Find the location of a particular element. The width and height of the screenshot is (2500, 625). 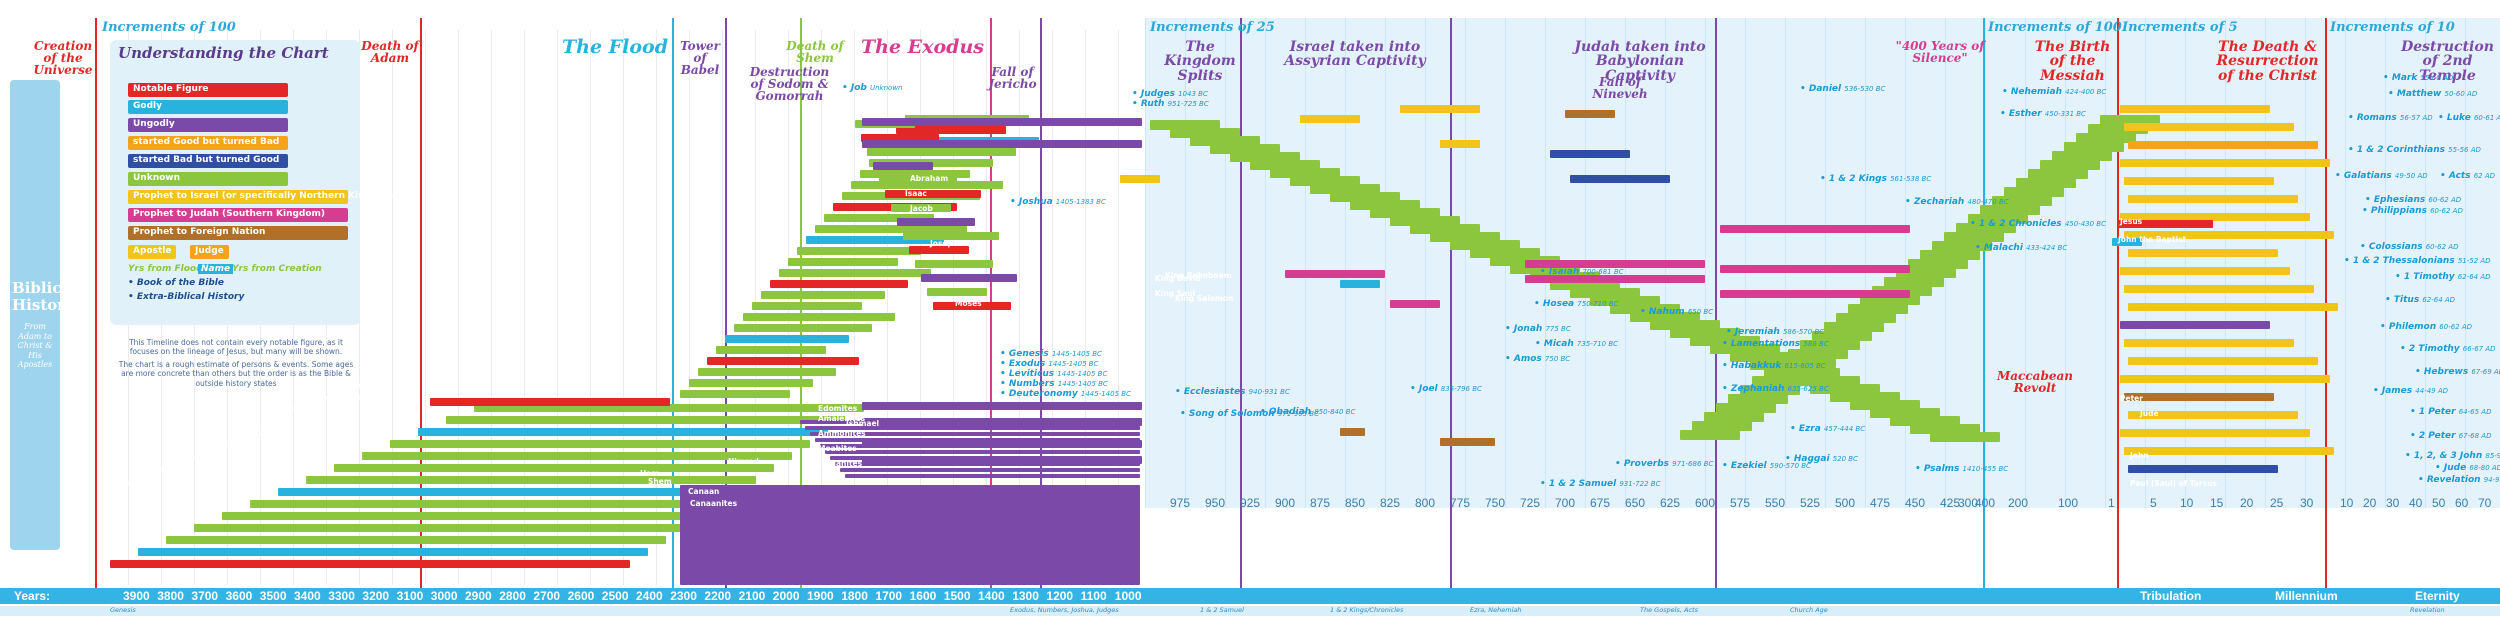

figure-name: Moabites is located at coordinates (837, 448).